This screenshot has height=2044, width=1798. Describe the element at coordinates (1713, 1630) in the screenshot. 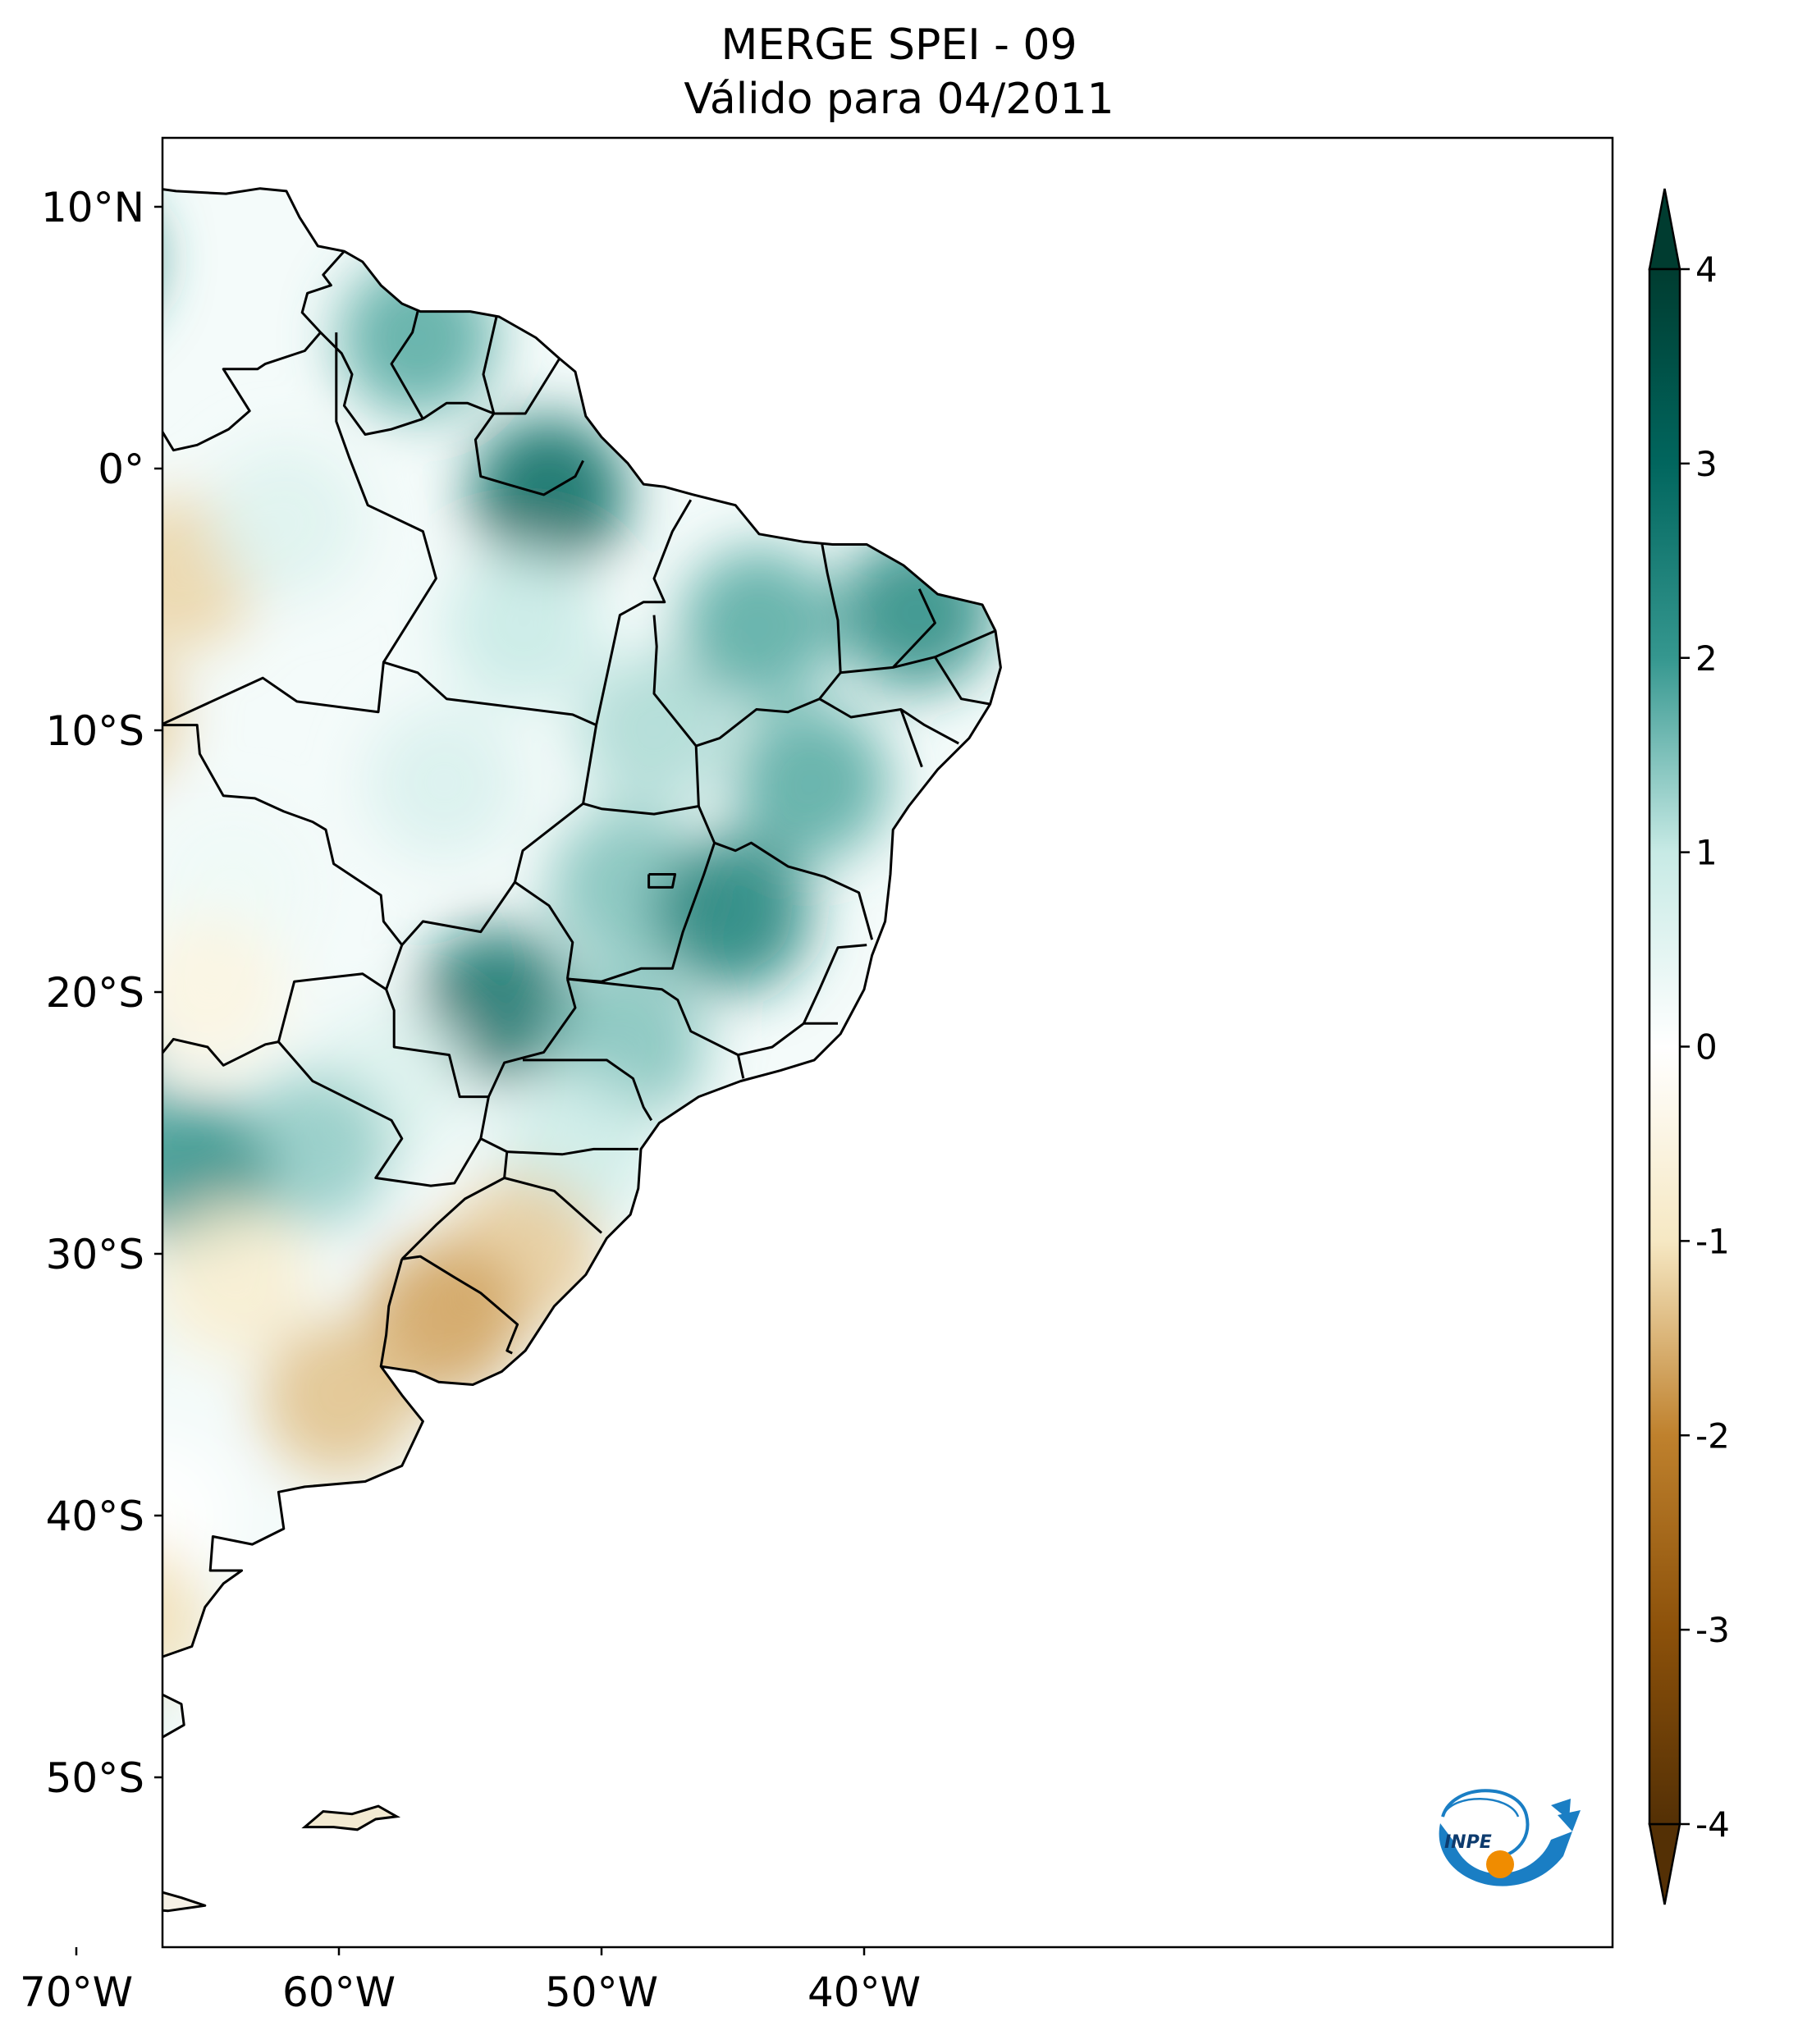

I see `colorbar-tick-label: -3` at that location.